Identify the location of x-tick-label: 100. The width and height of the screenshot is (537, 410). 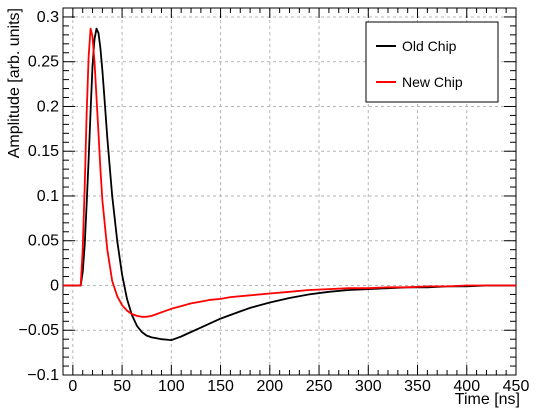
(171, 386).